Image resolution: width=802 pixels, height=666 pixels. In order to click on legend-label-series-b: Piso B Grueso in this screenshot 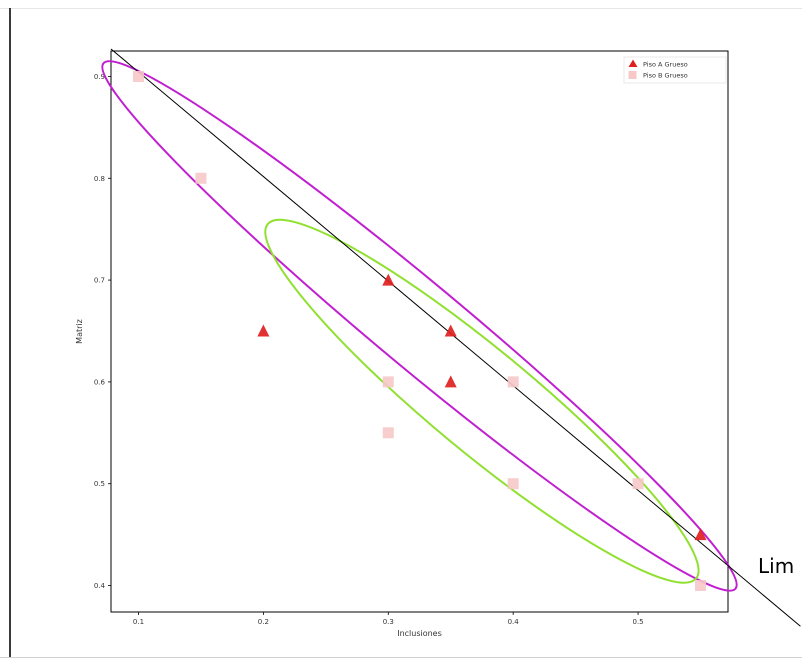, I will do `click(665, 76)`.